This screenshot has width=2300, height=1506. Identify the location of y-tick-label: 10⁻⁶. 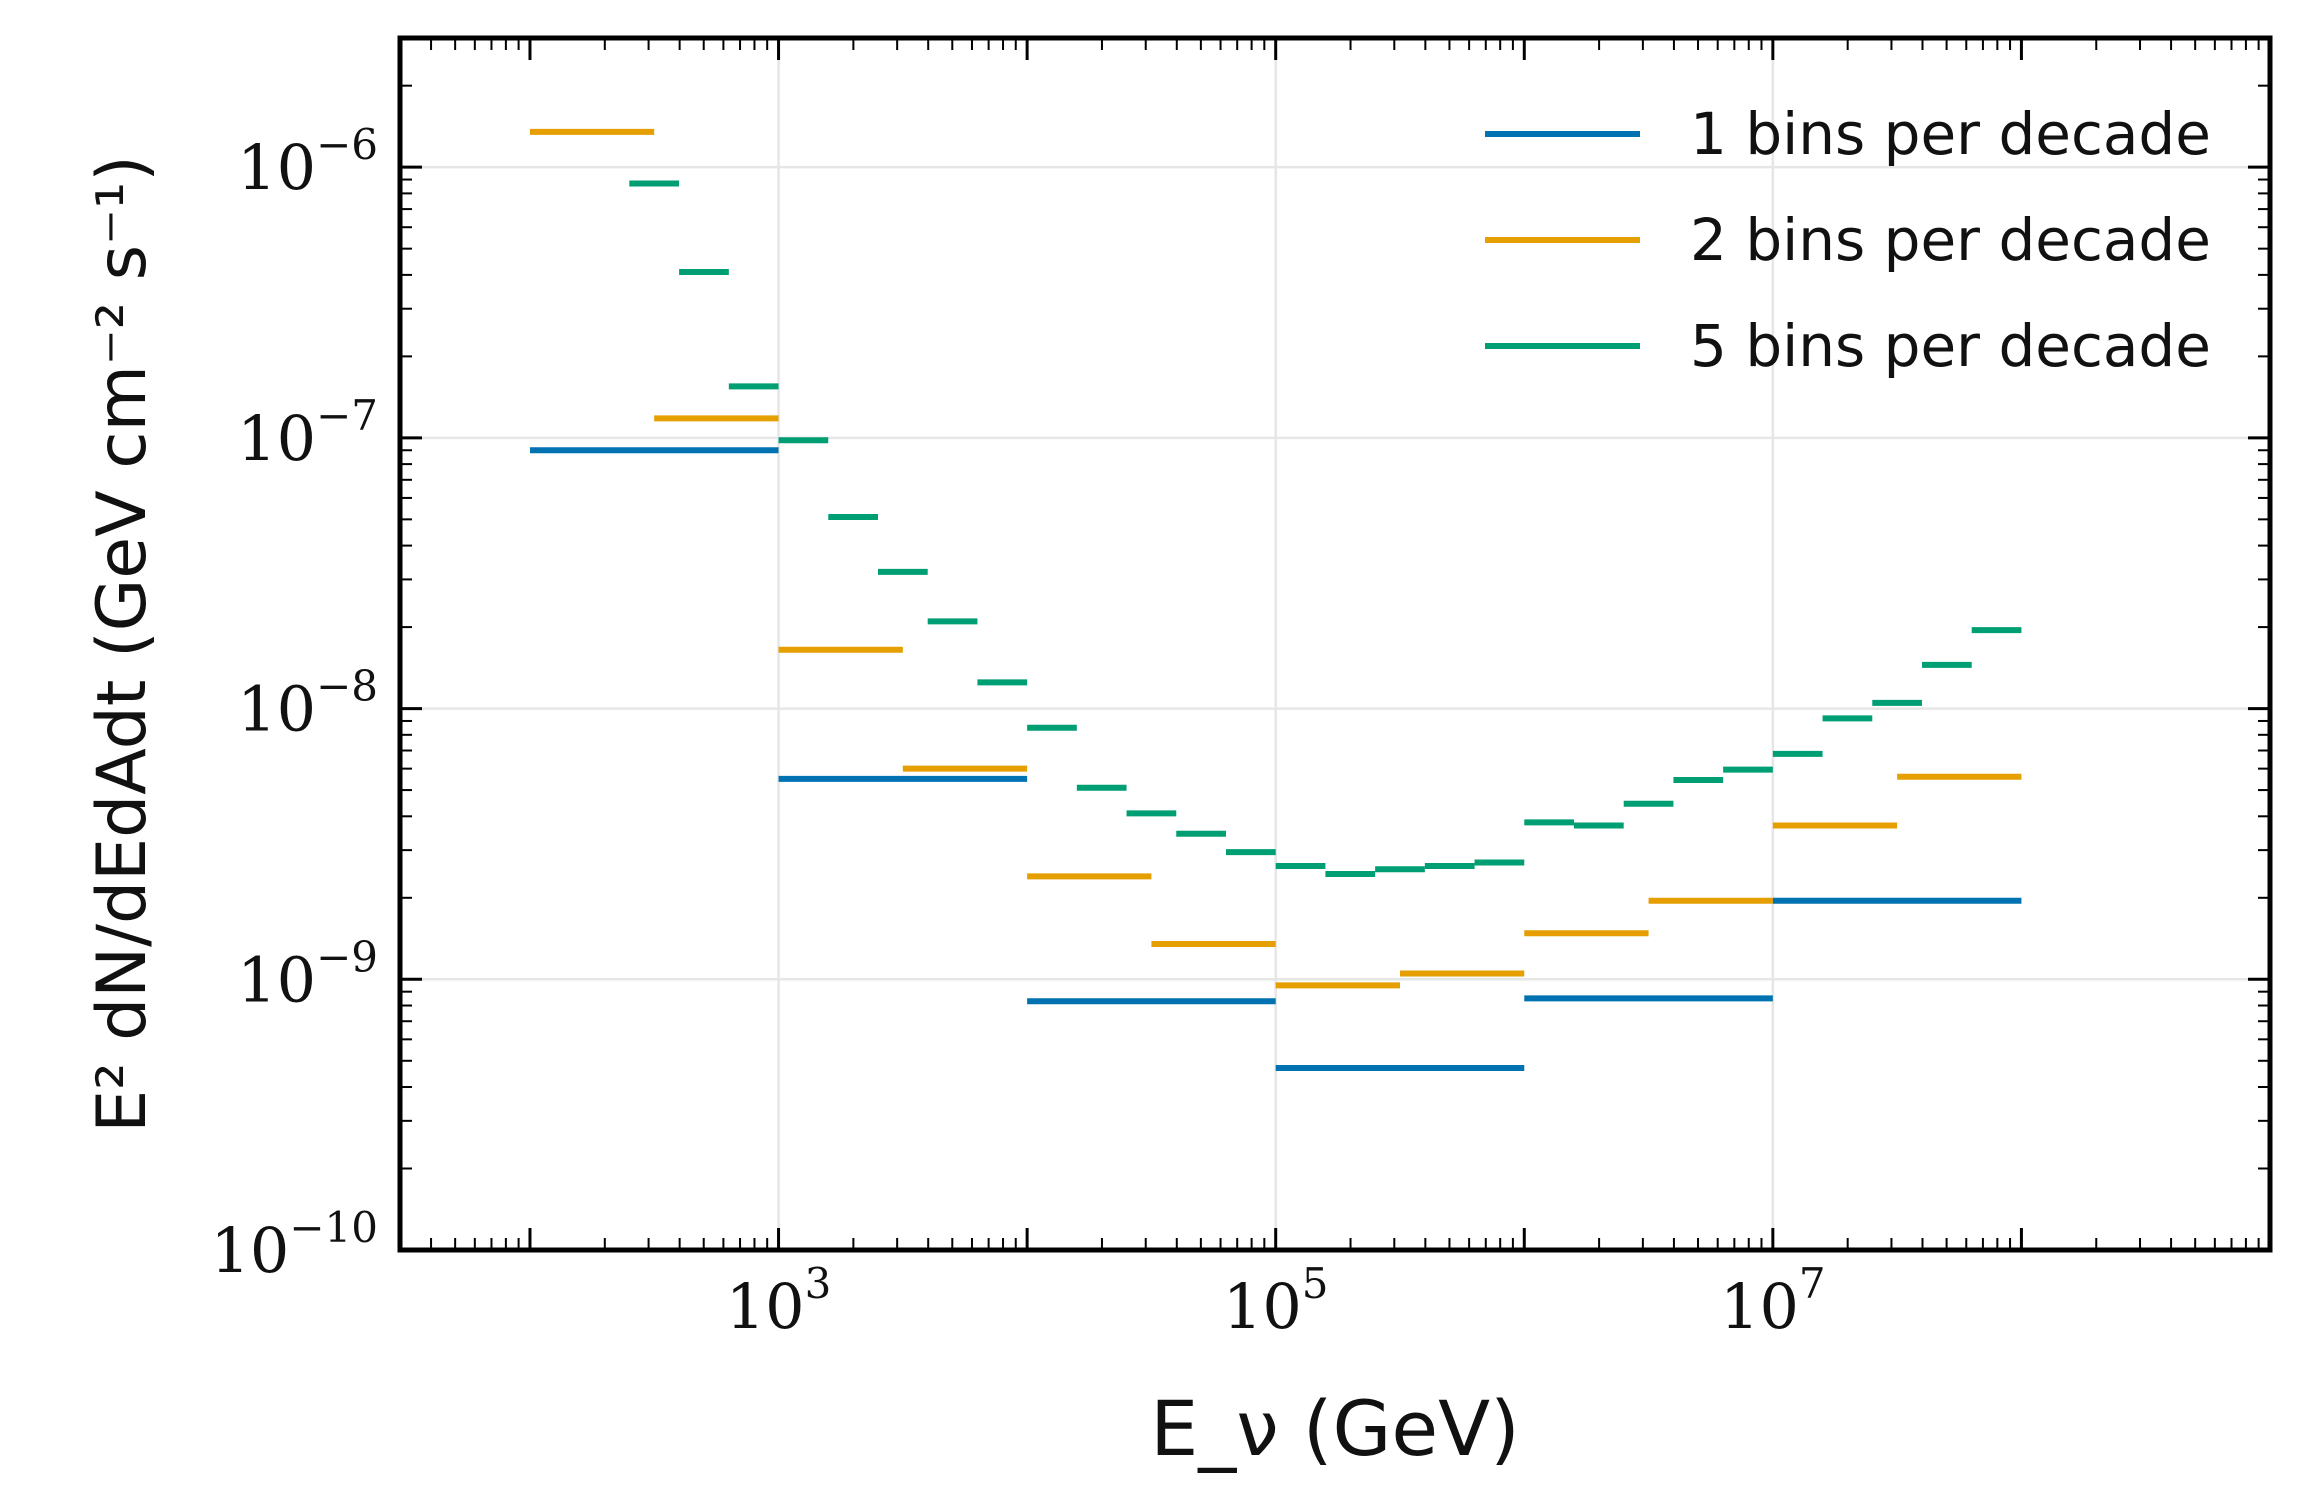
(307, 162).